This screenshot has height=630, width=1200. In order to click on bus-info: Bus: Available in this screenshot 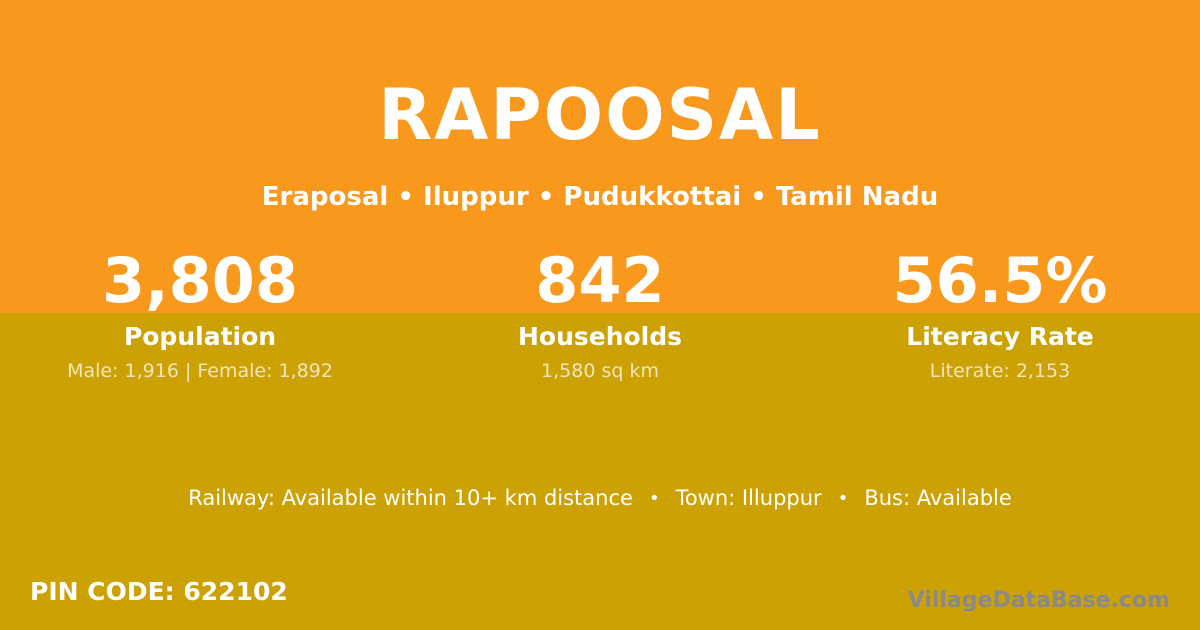, I will do `click(938, 498)`.